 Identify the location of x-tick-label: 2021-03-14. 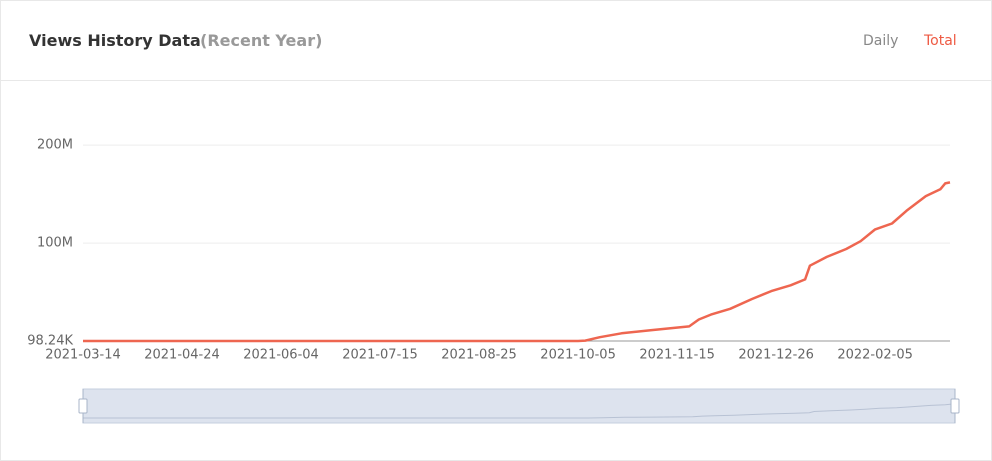
(83, 355).